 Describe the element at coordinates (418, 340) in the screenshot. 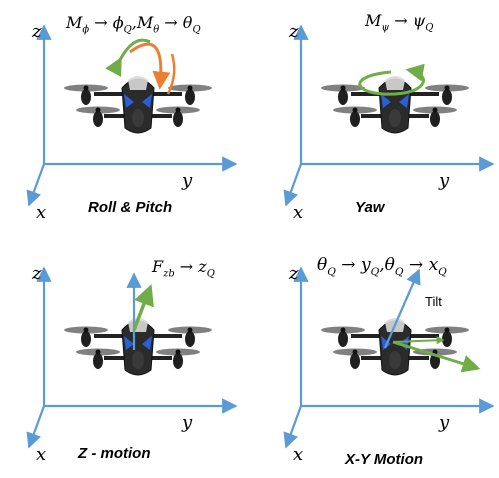

I see `lateral-x-arrow` at that location.